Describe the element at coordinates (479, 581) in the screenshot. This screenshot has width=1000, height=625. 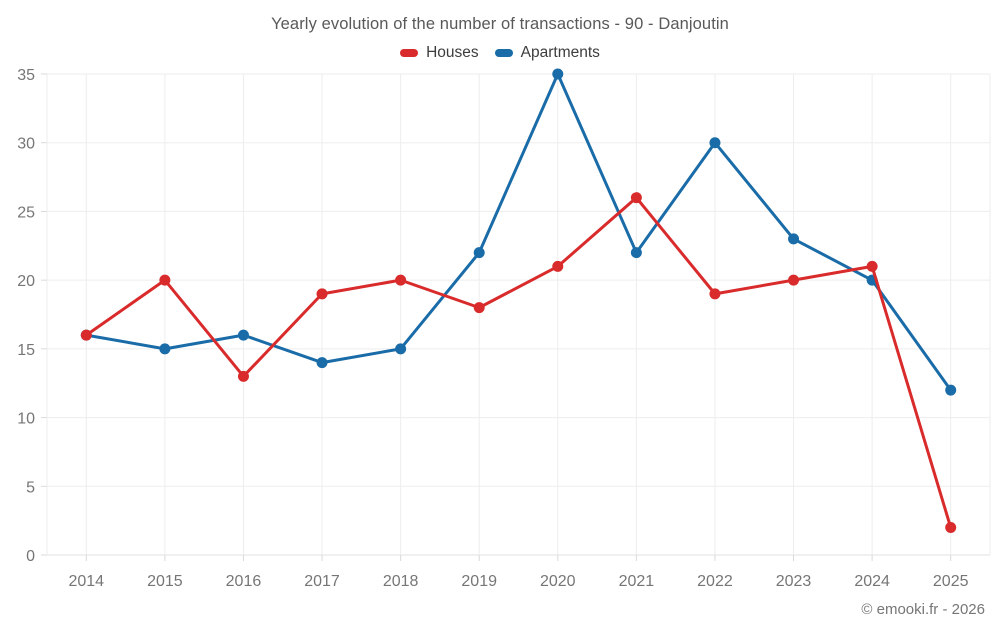
I see `svg-text: 2019` at that location.